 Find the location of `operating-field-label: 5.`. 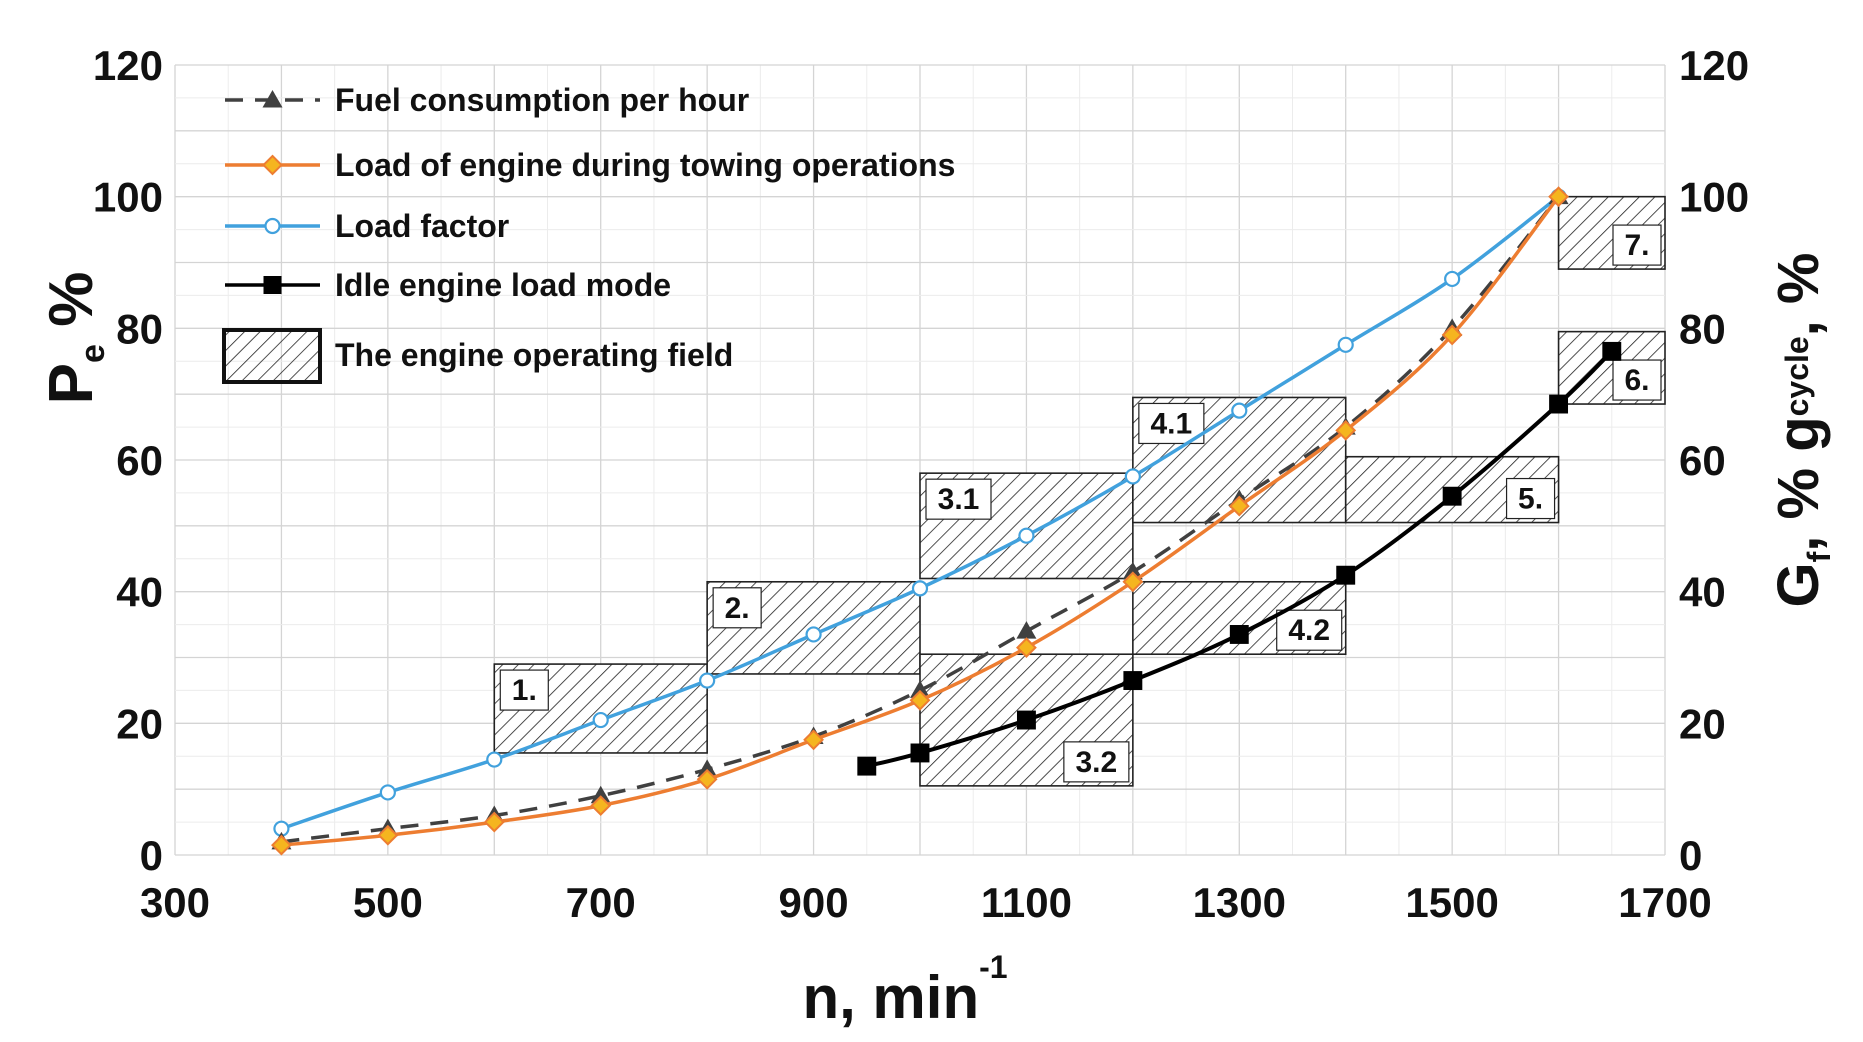

operating-field-label: 5. is located at coordinates (1530, 499).